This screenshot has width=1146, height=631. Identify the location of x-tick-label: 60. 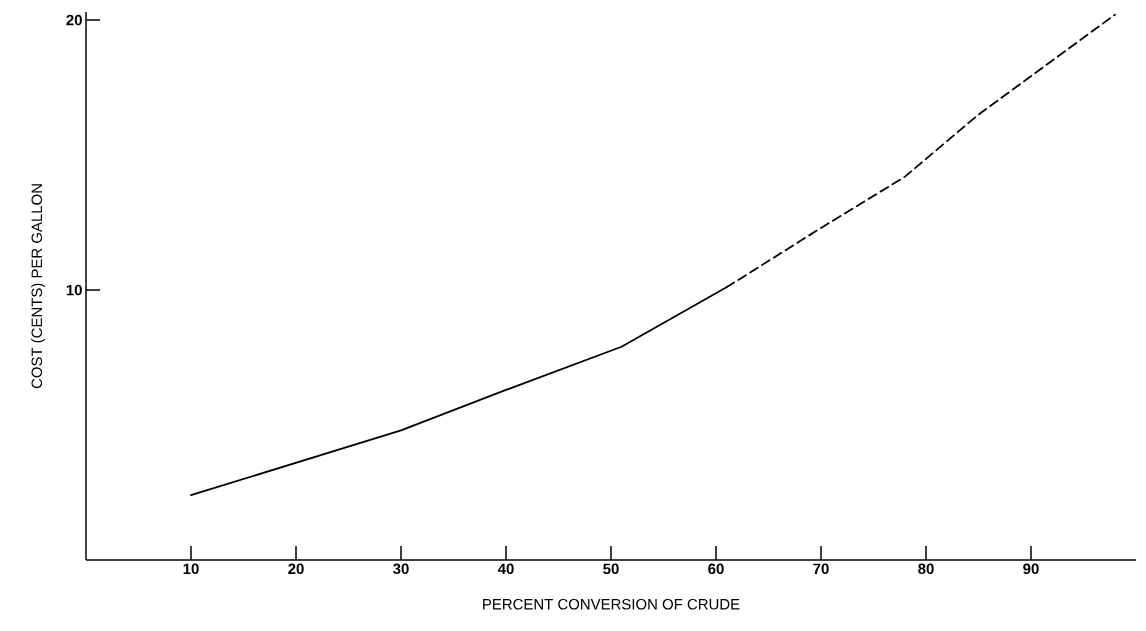
(716, 569).